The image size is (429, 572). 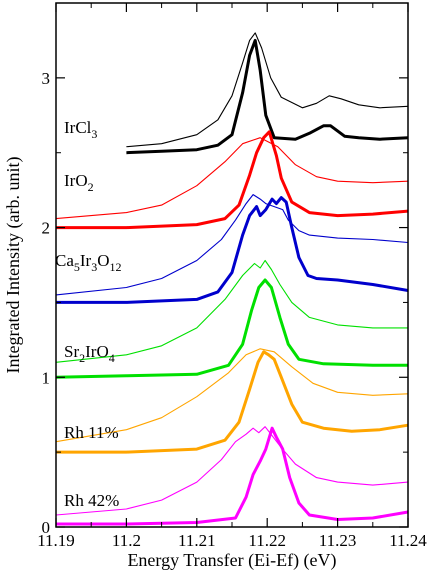 I want to click on x-axis-title: Energy Transfer (Ei-Ef) (eV), so click(x=231, y=560).